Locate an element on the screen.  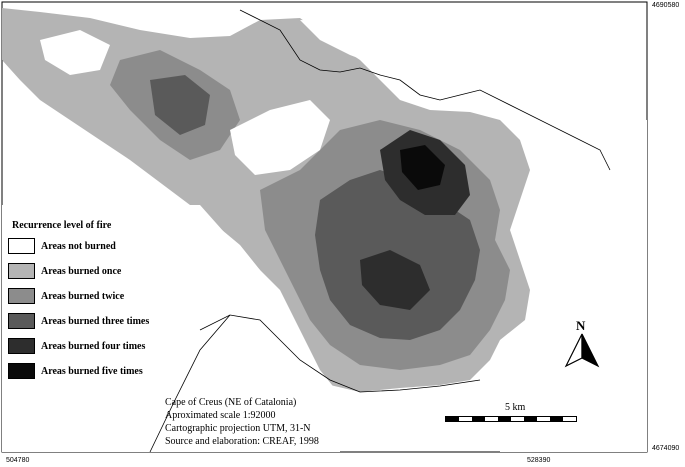
credits-line: Aproximated scale 1:92000 is located at coordinates (220, 415).